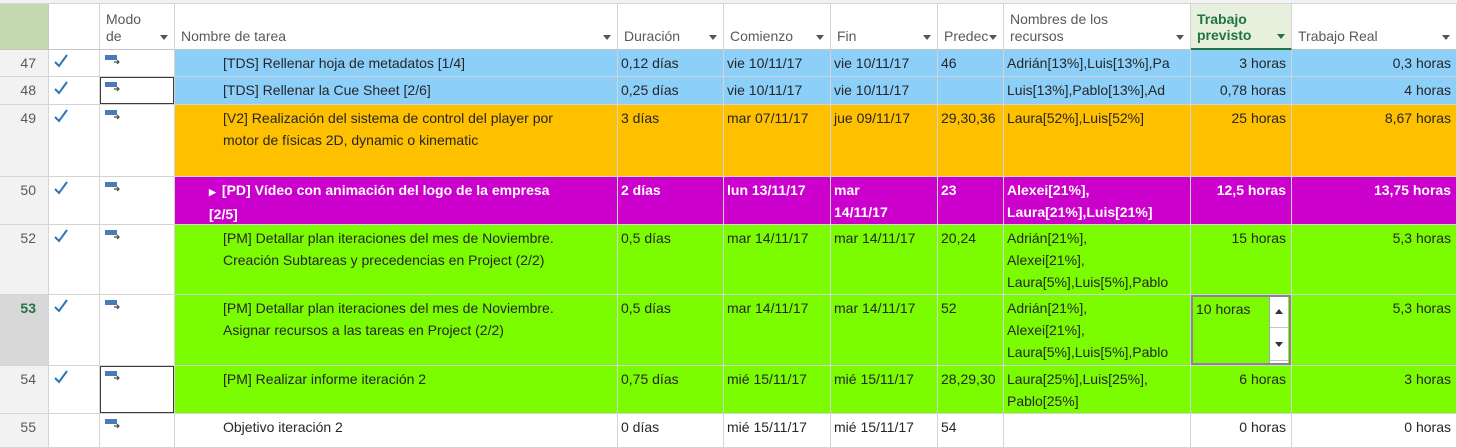 This screenshot has height=448, width=1457. Describe the element at coordinates (671, 27) in the screenshot. I see `column-header-duration: Duración` at that location.